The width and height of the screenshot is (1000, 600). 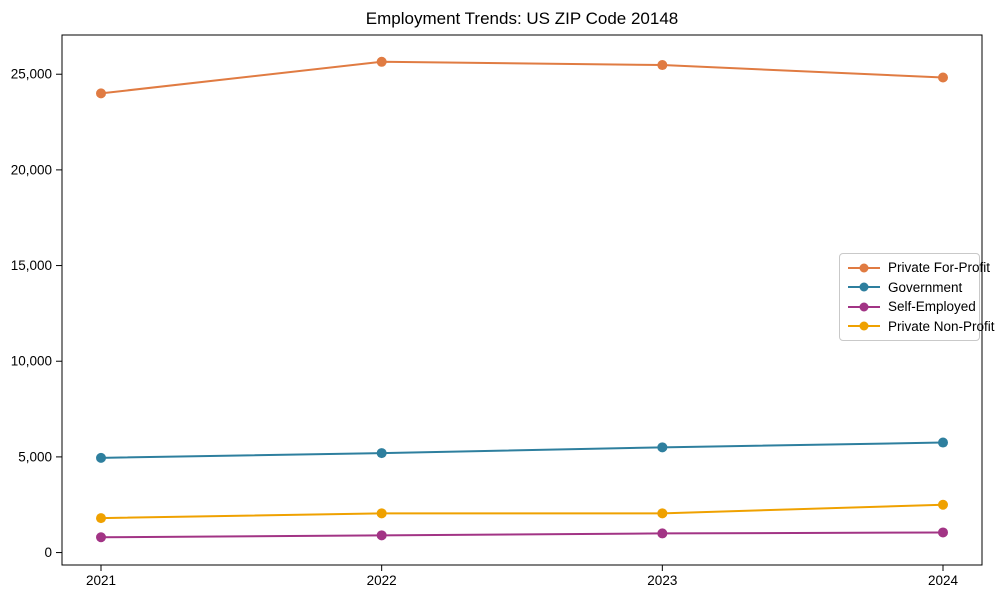 What do you see at coordinates (31, 361) in the screenshot?
I see `y-tick-label: 10,000` at bounding box center [31, 361].